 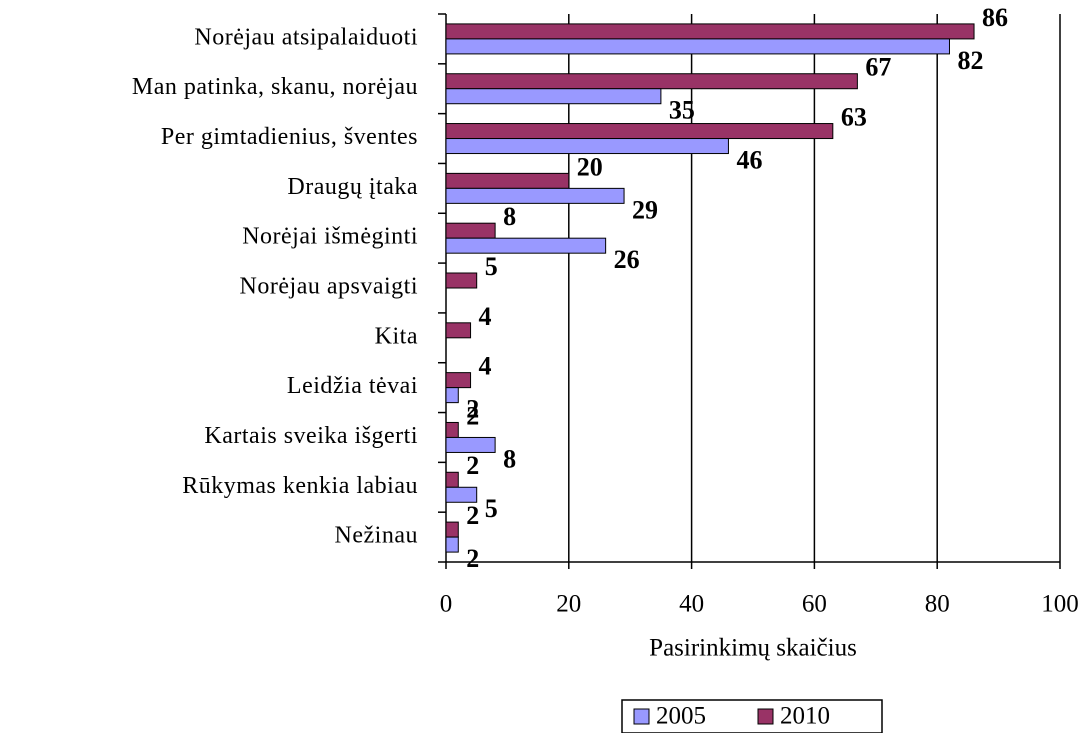 What do you see at coordinates (590, 166) in the screenshot?
I see `value-label: 20` at bounding box center [590, 166].